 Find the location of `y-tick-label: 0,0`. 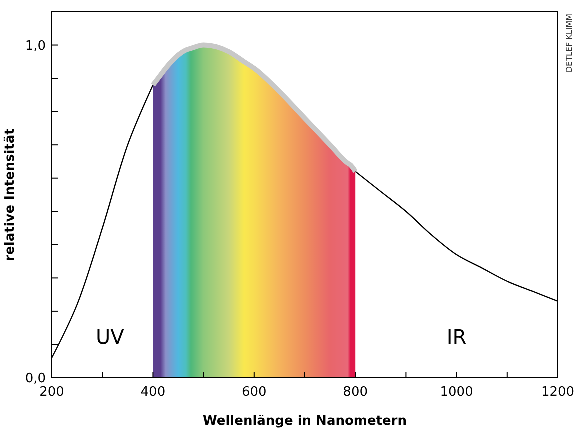

y-tick-label: 0,0 is located at coordinates (35, 379).